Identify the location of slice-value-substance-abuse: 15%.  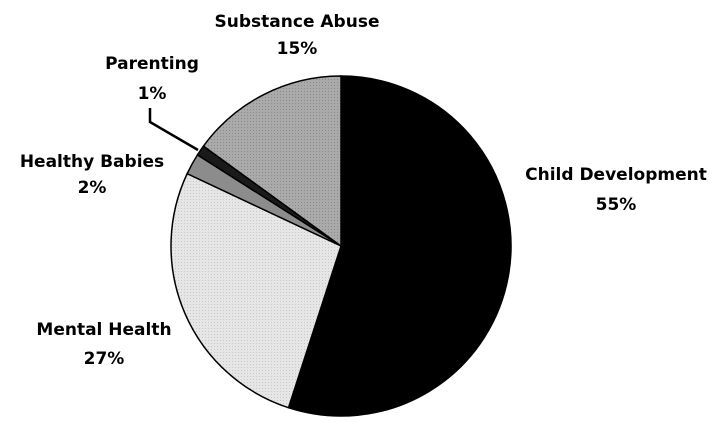
(297, 49).